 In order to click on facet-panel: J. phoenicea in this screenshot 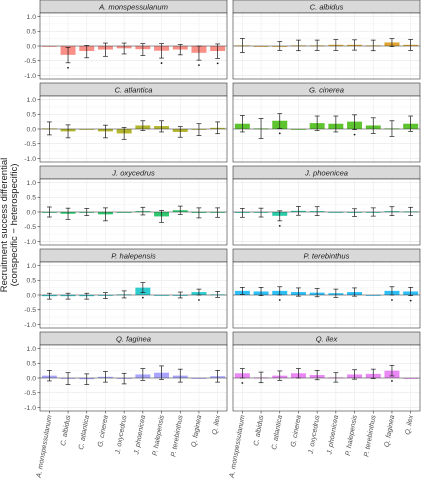, I will do `click(326, 205)`.